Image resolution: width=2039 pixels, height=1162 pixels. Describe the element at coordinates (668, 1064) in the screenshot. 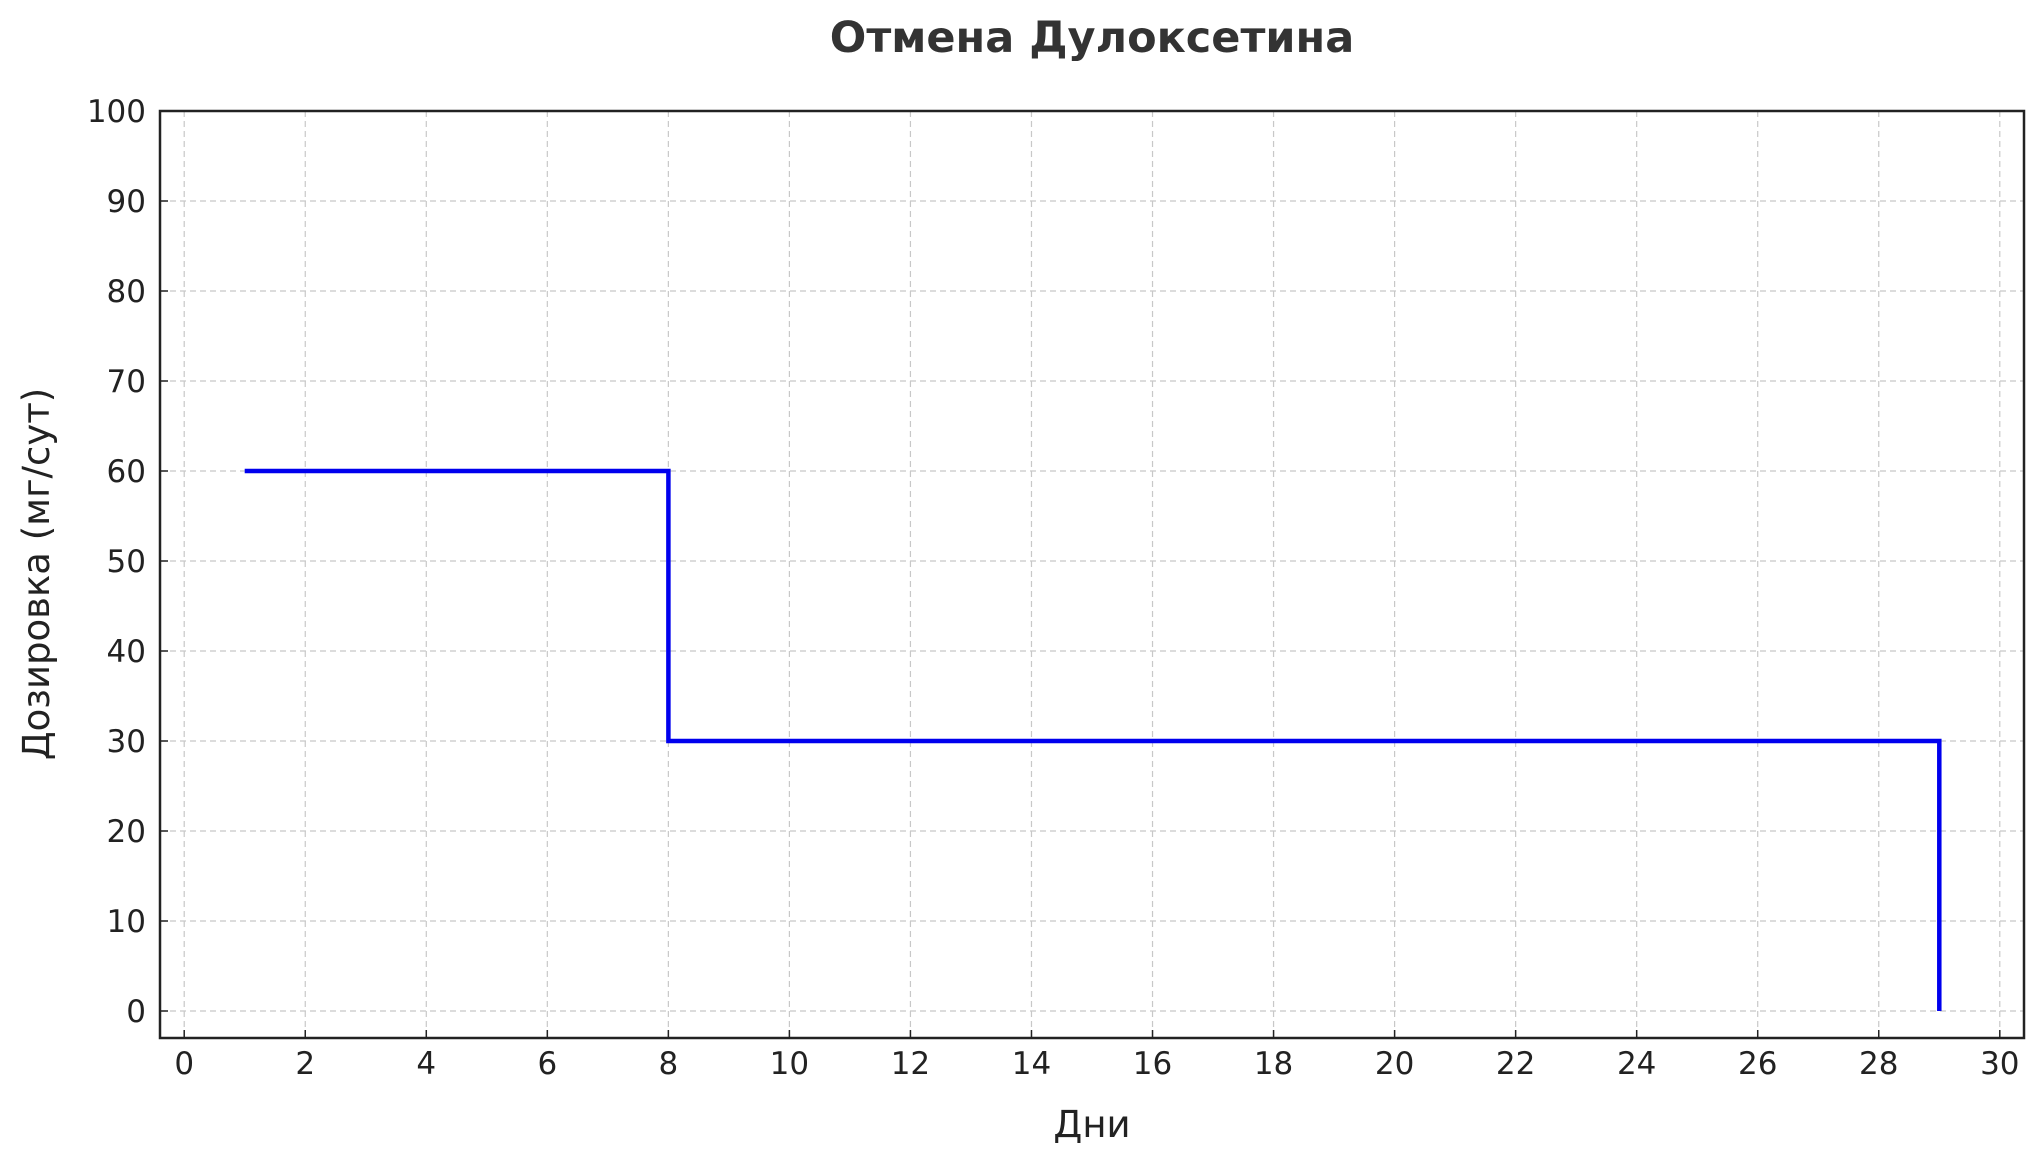

I see `x-tick-label: 8` at that location.